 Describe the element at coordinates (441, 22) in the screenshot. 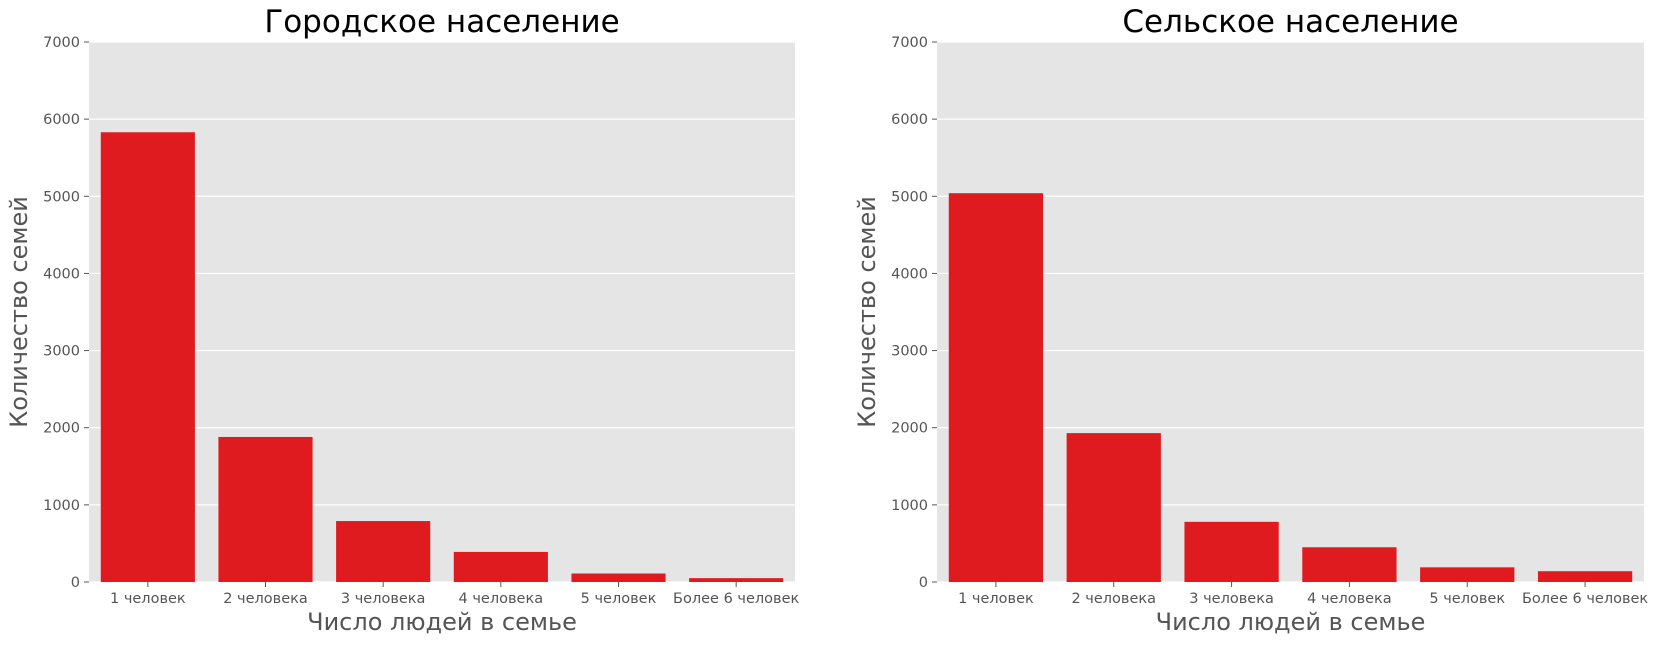

I see `chart-title: Городское население` at that location.